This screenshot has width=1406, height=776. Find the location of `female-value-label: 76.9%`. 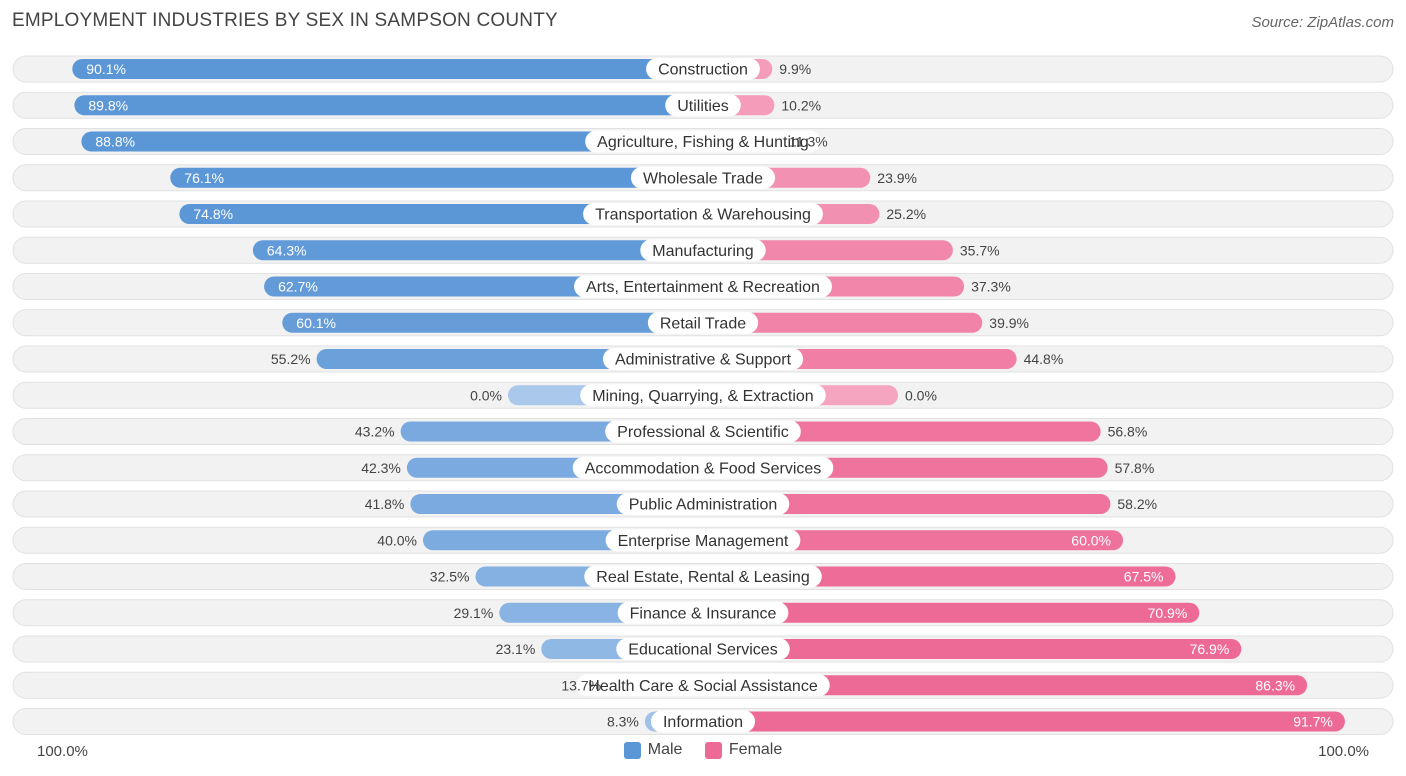

female-value-label: 76.9% is located at coordinates (1210, 649).